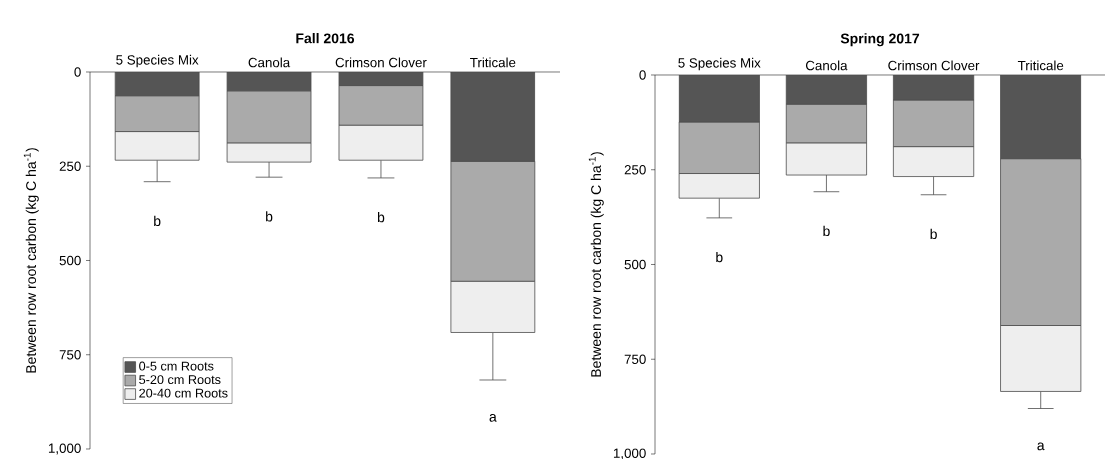  Describe the element at coordinates (180, 380) in the screenshot. I see `legend-label: 5-20 cm Roots` at that location.